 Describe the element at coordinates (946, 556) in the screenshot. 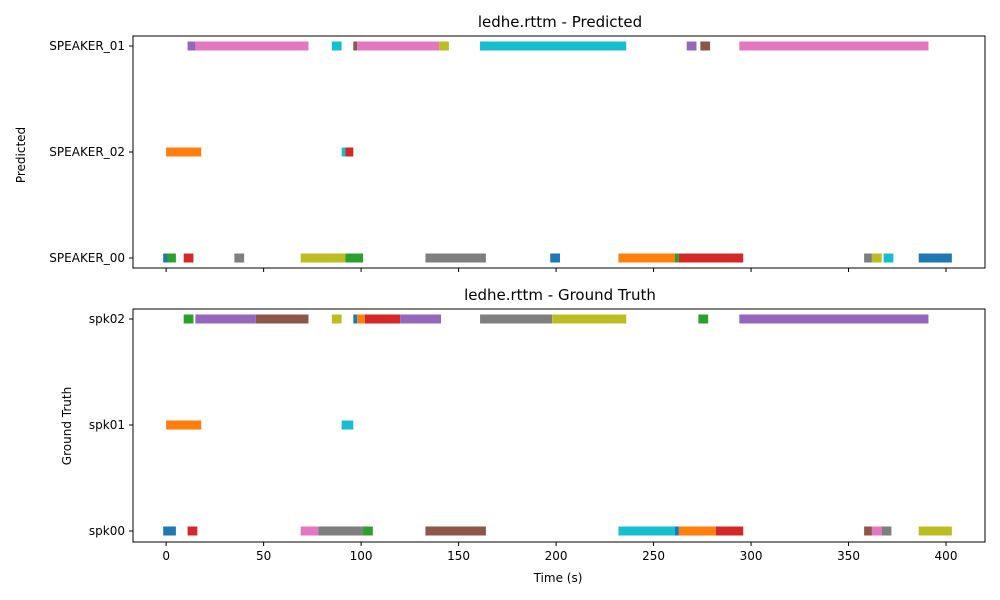

I see `ground-truth-xtick-label-400: 400` at that location.